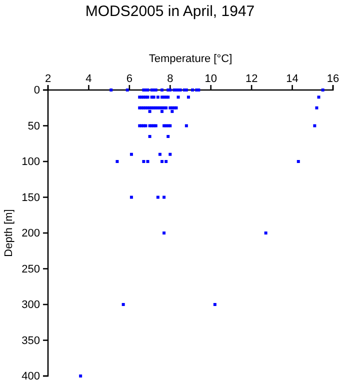  Describe the element at coordinates (190, 59) in the screenshot. I see `x-axis-title: Temperature [°C]` at that location.